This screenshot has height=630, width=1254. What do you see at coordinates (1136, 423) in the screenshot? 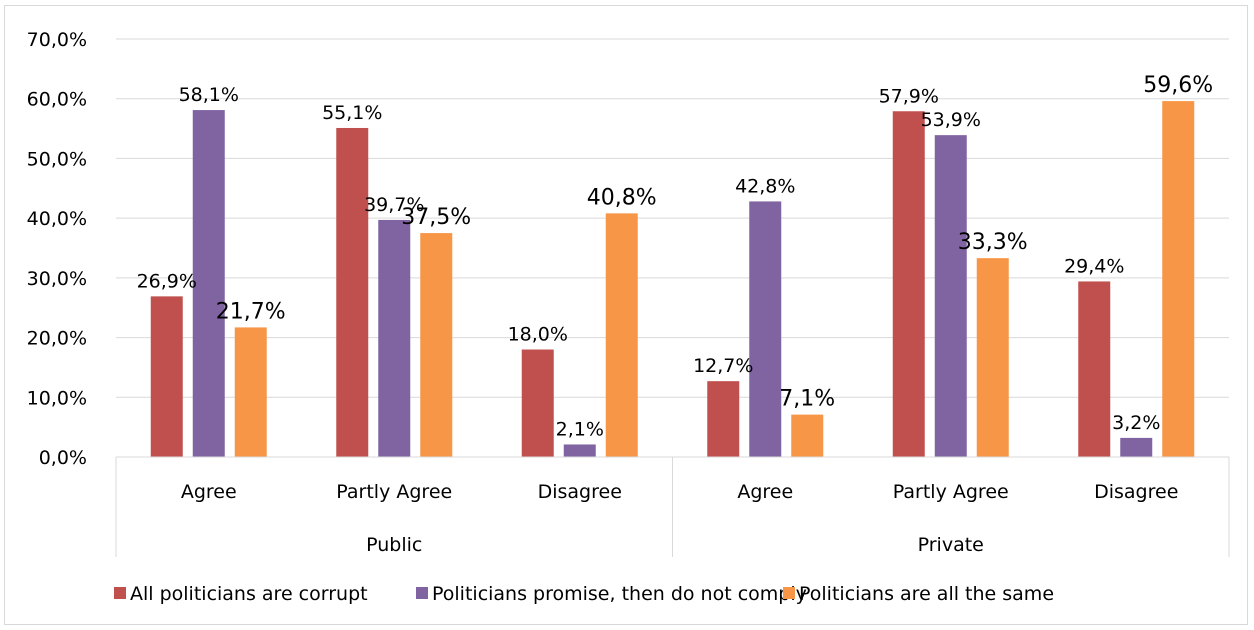
I see `data-label: 3,2%` at bounding box center [1136, 423].